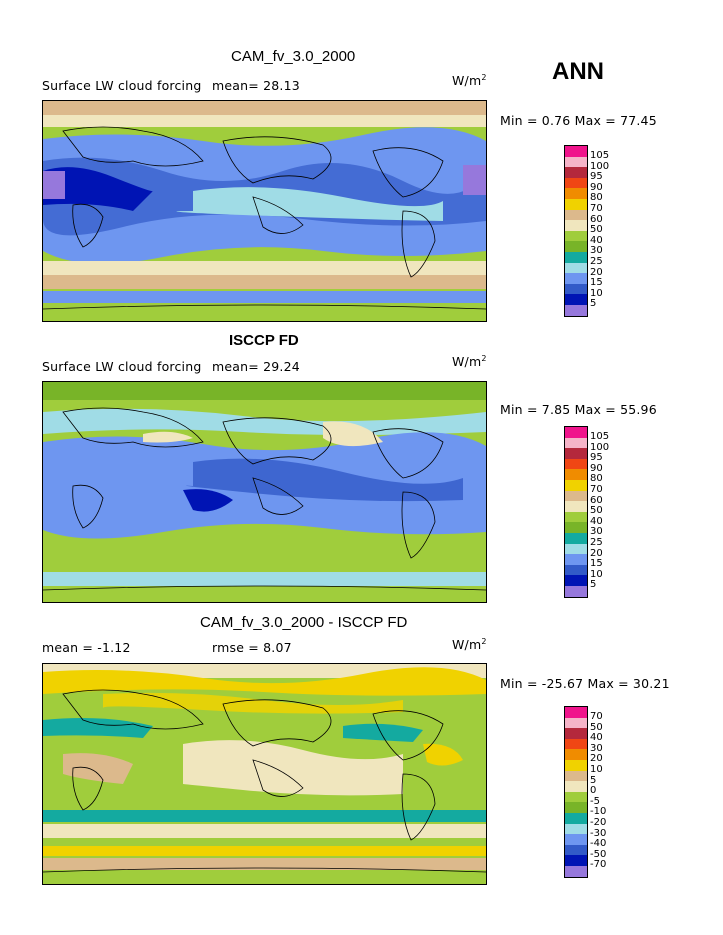  I want to click on legend-label: -50, so click(598, 854).